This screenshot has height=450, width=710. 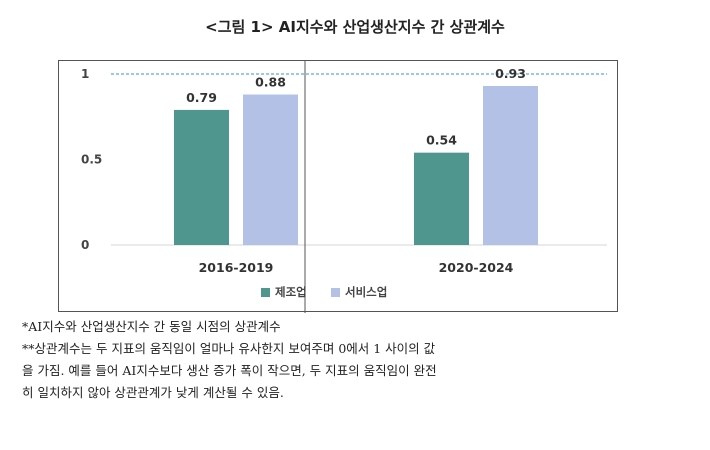 What do you see at coordinates (366, 292) in the screenshot?
I see `legend-label: 서비스업` at bounding box center [366, 292].